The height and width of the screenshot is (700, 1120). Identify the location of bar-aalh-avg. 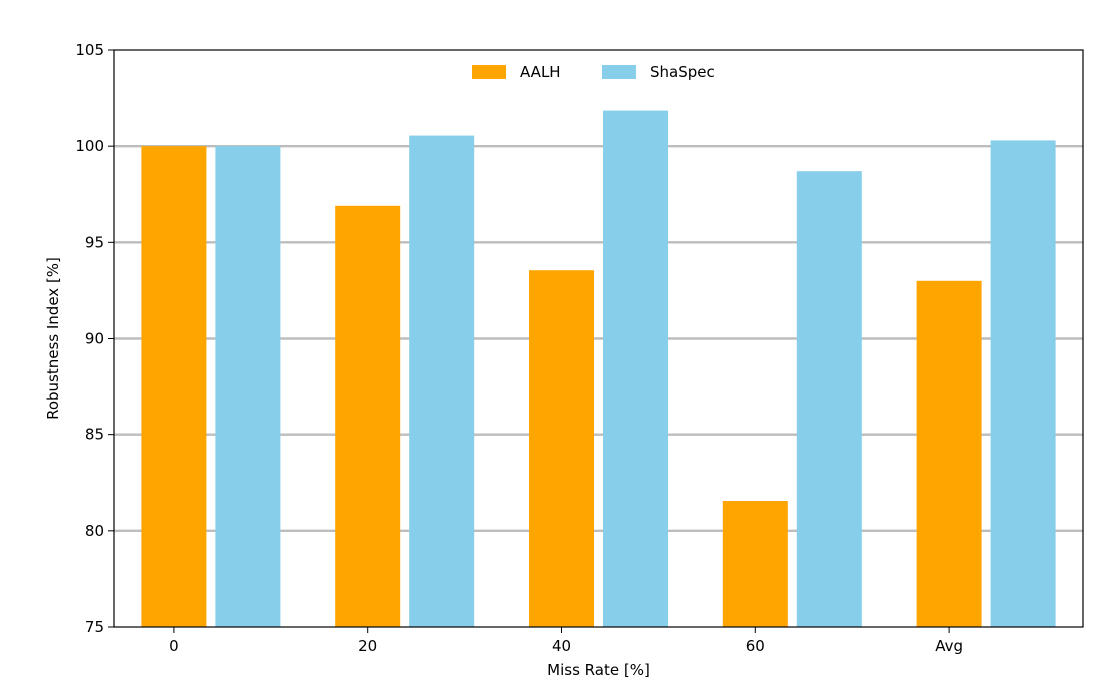
(949, 453).